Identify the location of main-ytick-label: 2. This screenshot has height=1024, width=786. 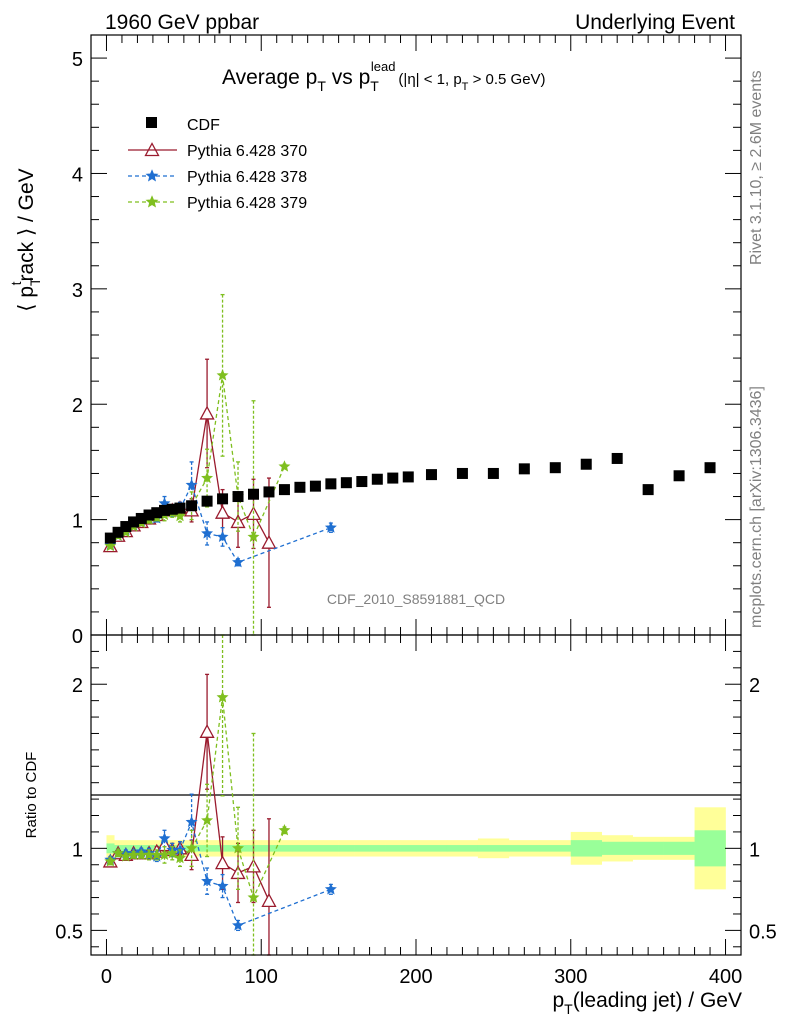
(77, 406).